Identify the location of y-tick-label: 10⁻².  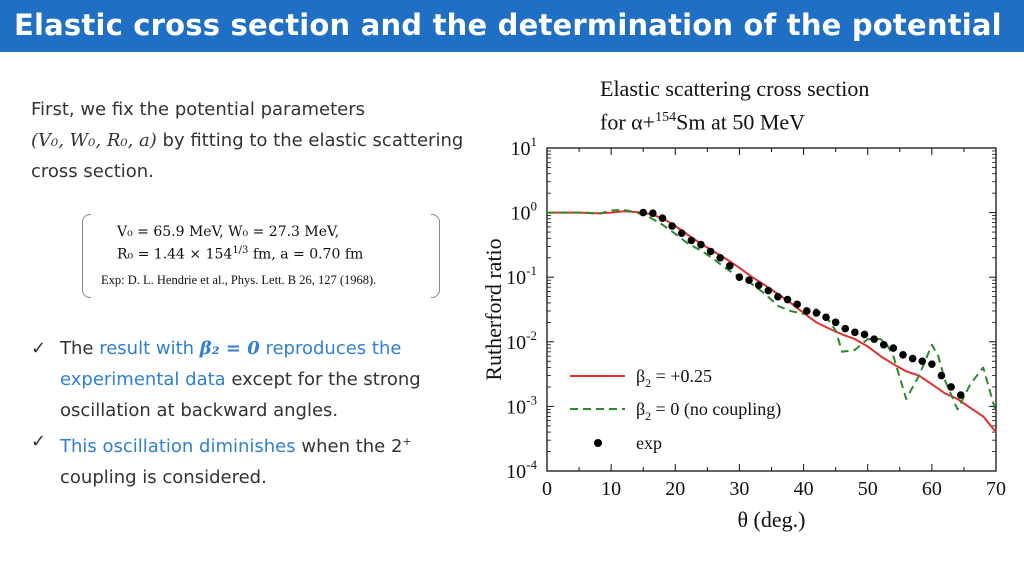
(521, 341).